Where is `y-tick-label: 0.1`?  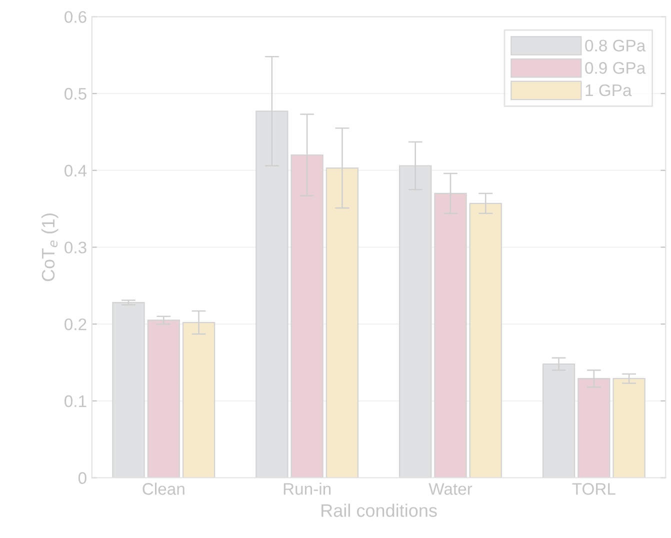
y-tick-label: 0.1 is located at coordinates (75, 401).